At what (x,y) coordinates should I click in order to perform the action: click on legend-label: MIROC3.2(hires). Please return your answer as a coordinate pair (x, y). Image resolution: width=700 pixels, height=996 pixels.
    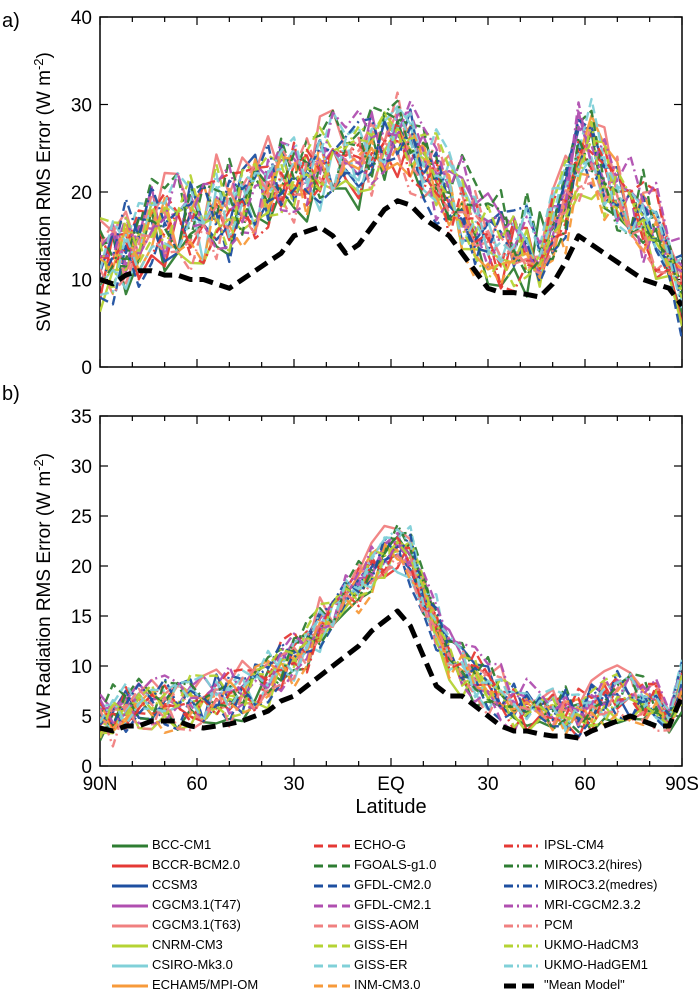
    Looking at the image, I should click on (593, 864).